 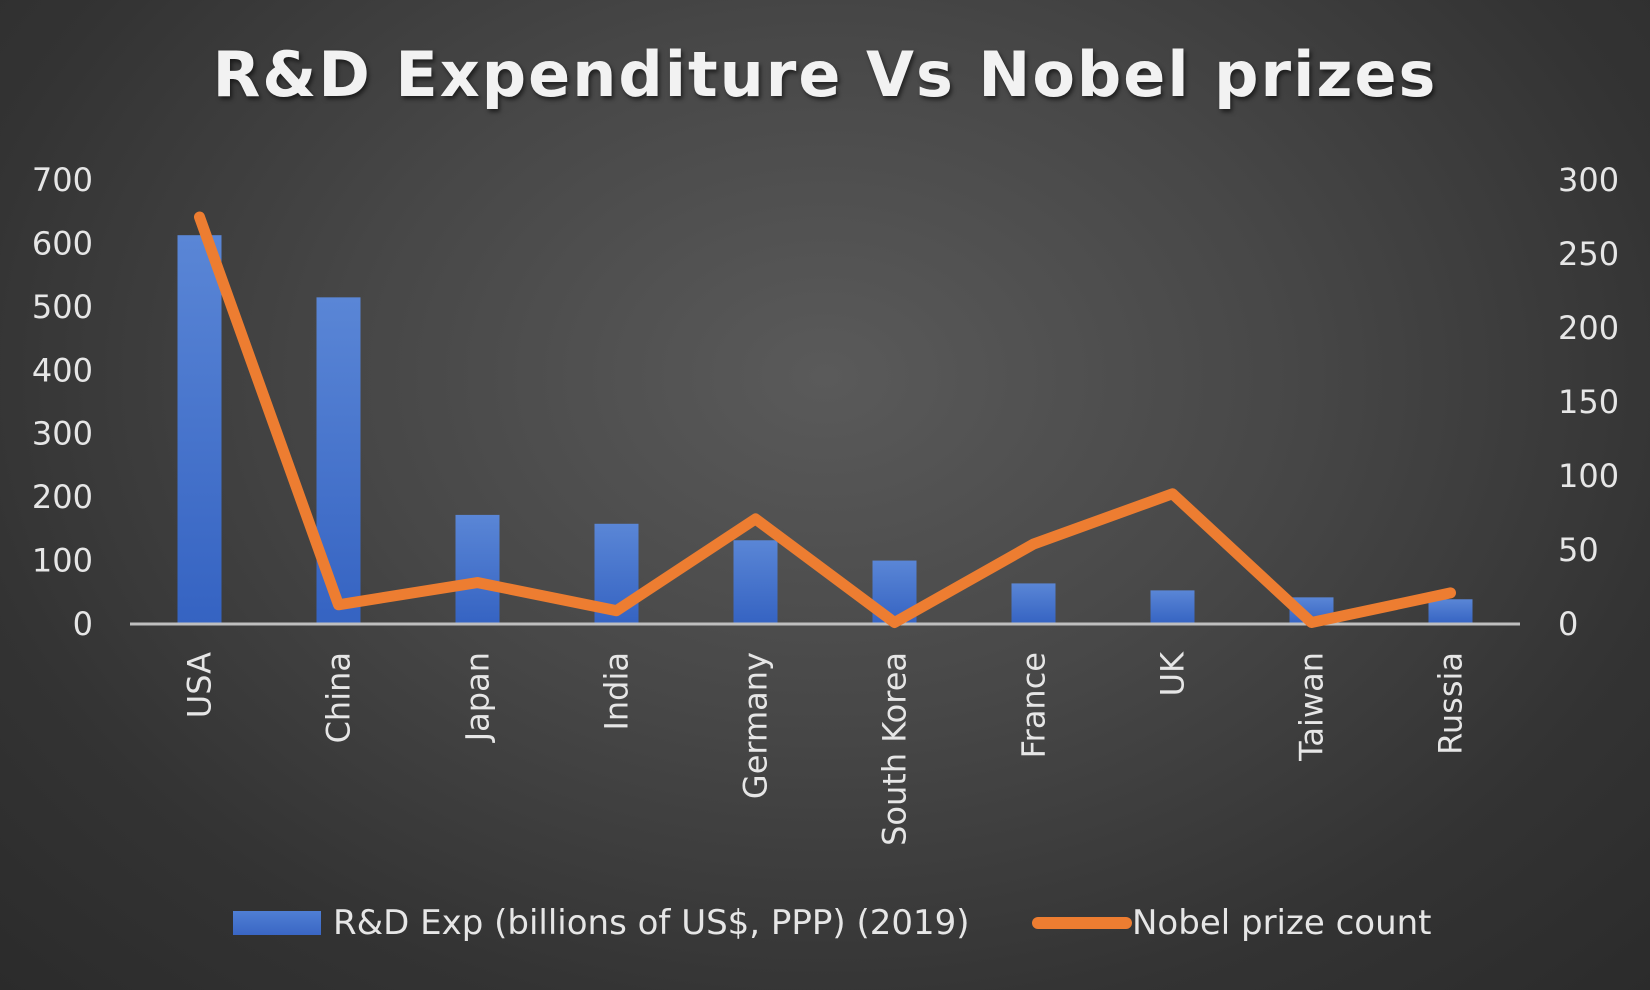 I want to click on right-tick-label: 0, so click(x=1568, y=624).